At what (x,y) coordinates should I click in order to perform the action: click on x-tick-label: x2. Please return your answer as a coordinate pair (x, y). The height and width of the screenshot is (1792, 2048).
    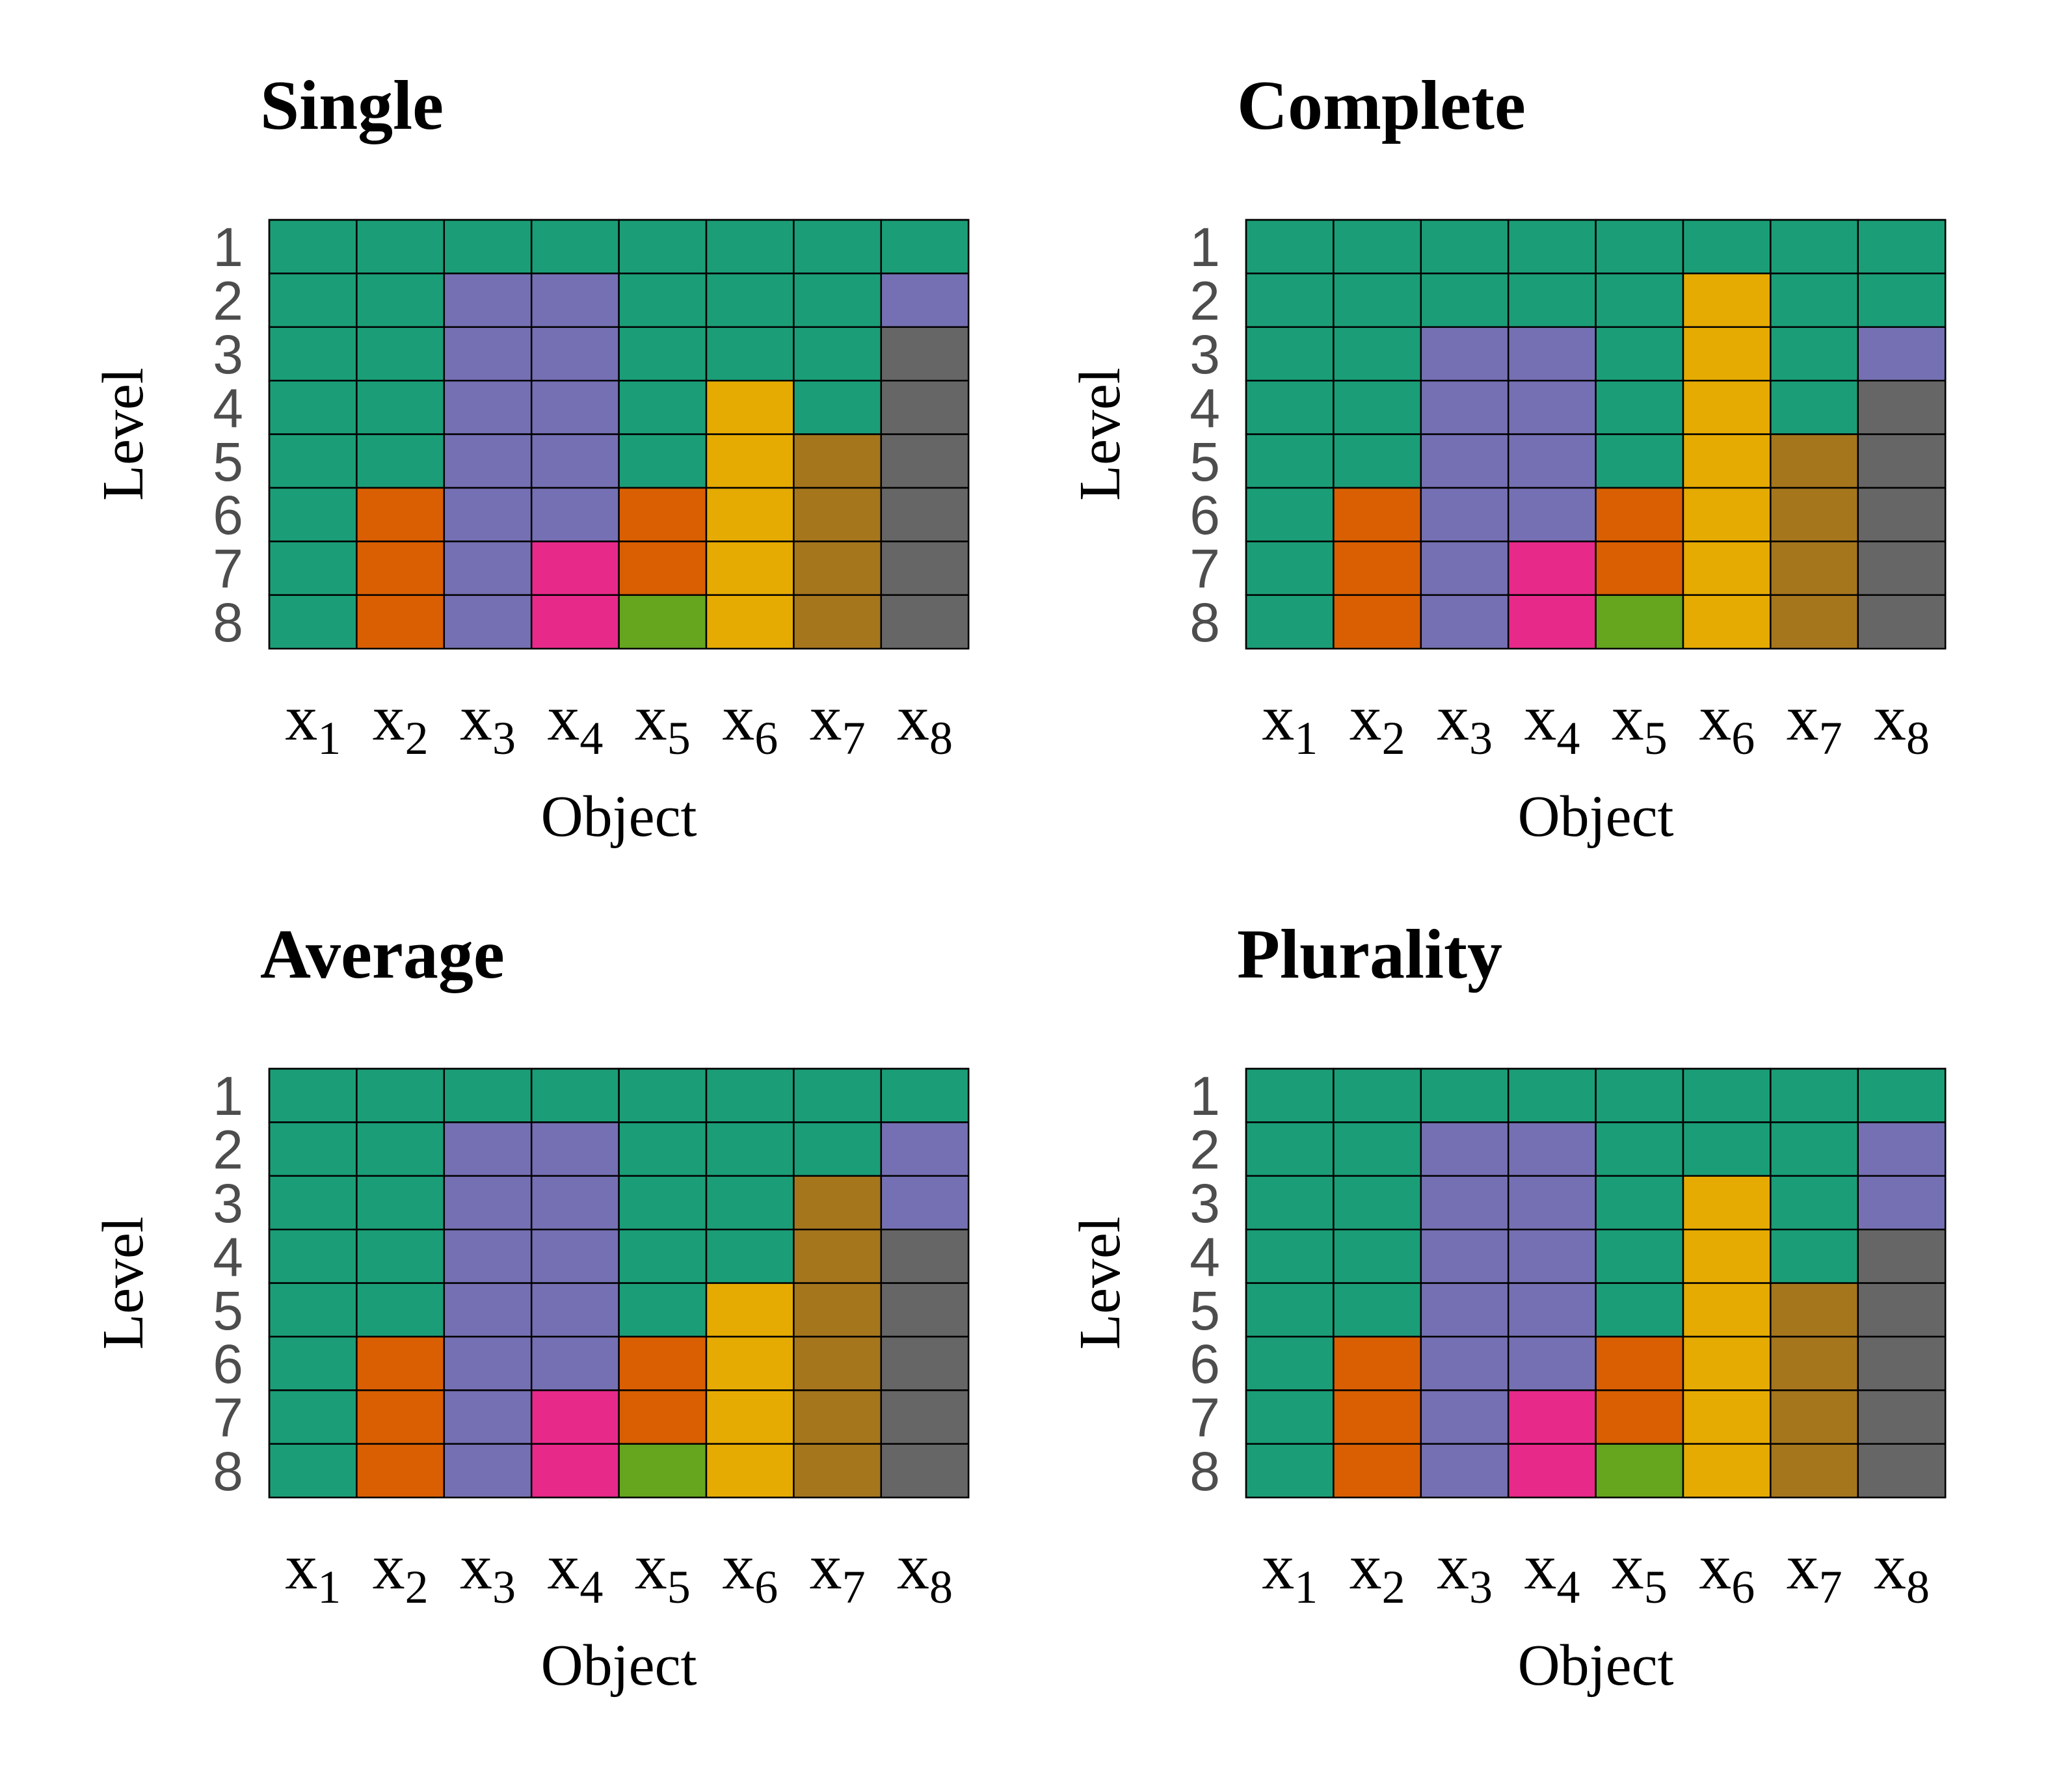
    Looking at the image, I should click on (1377, 723).